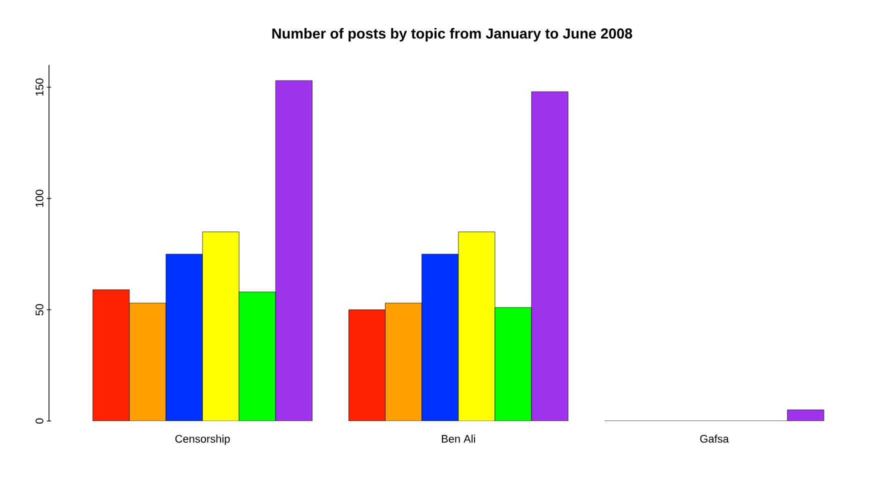 This screenshot has height=493, width=876. I want to click on x-tick-label: Censorship, so click(202, 439).